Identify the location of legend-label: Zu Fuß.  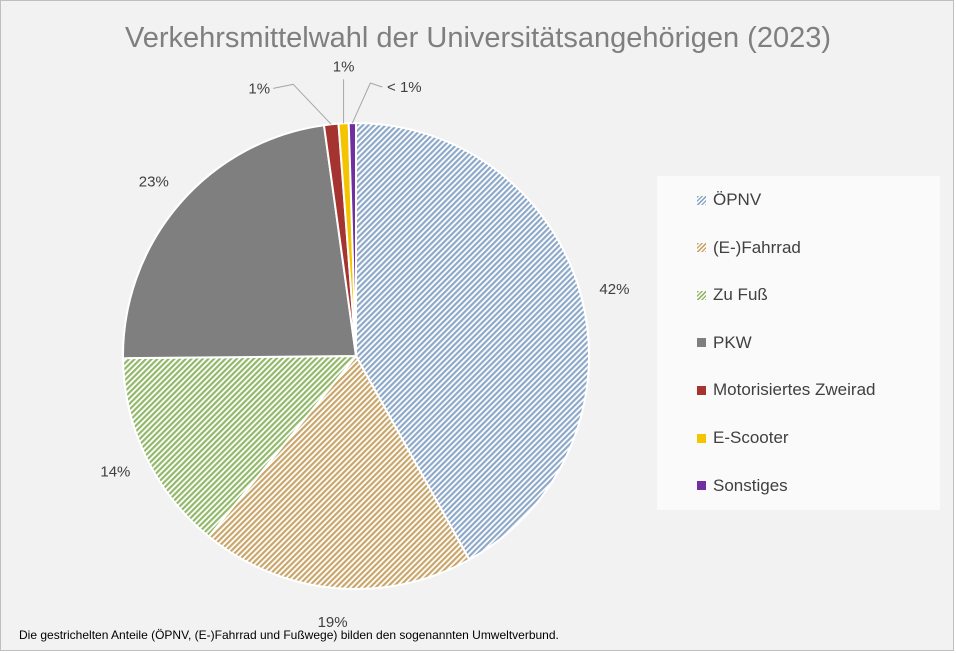
(740, 295).